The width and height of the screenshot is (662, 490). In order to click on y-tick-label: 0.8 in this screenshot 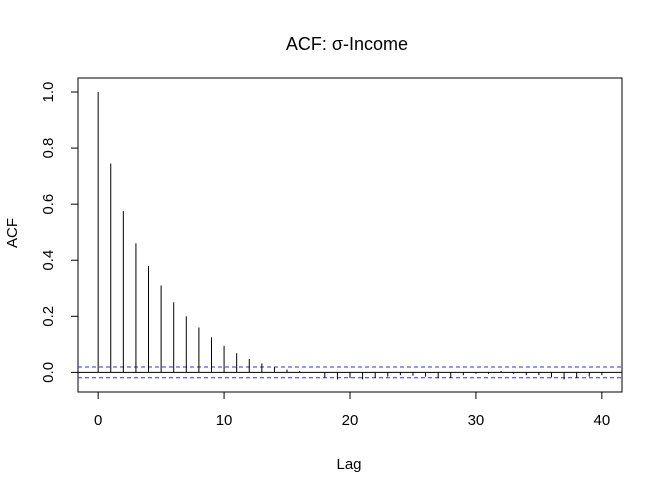, I will do `click(48, 148)`.